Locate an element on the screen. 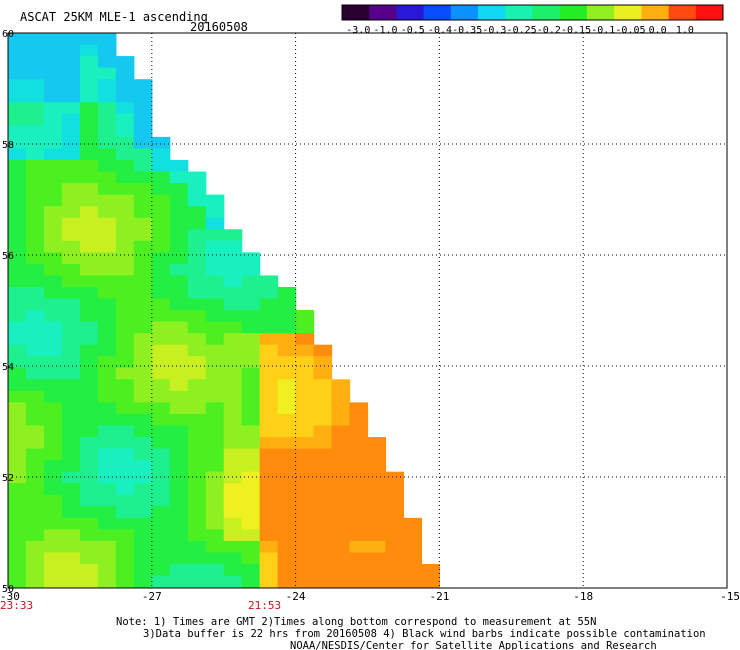 The height and width of the screenshot is (650, 740). product-title: ASCAT 25KM MLE-1 ascending is located at coordinates (114, 17).